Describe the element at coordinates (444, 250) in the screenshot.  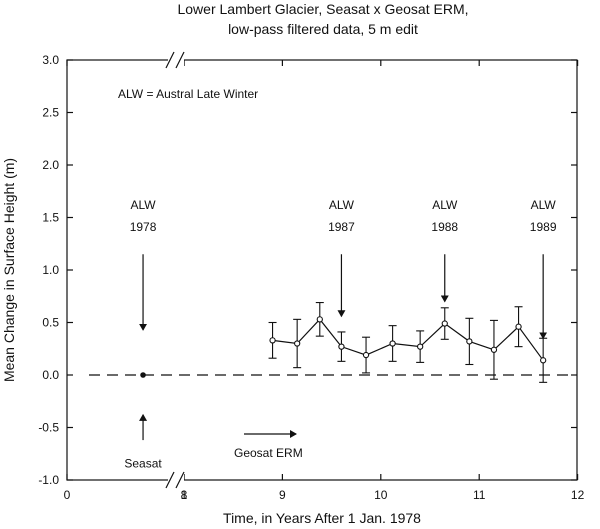
I see `alw-annotation: ALW 1988` at that location.